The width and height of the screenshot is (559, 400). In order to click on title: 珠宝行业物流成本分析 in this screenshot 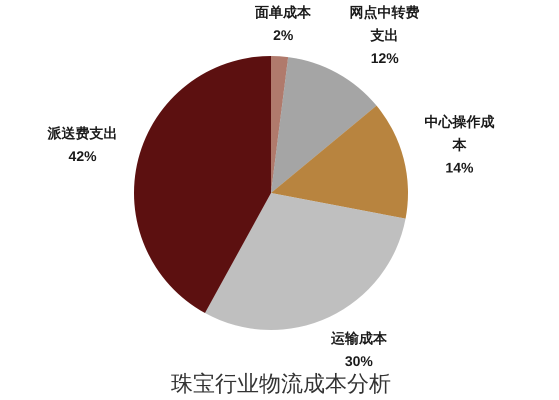, I will do `click(281, 383)`.